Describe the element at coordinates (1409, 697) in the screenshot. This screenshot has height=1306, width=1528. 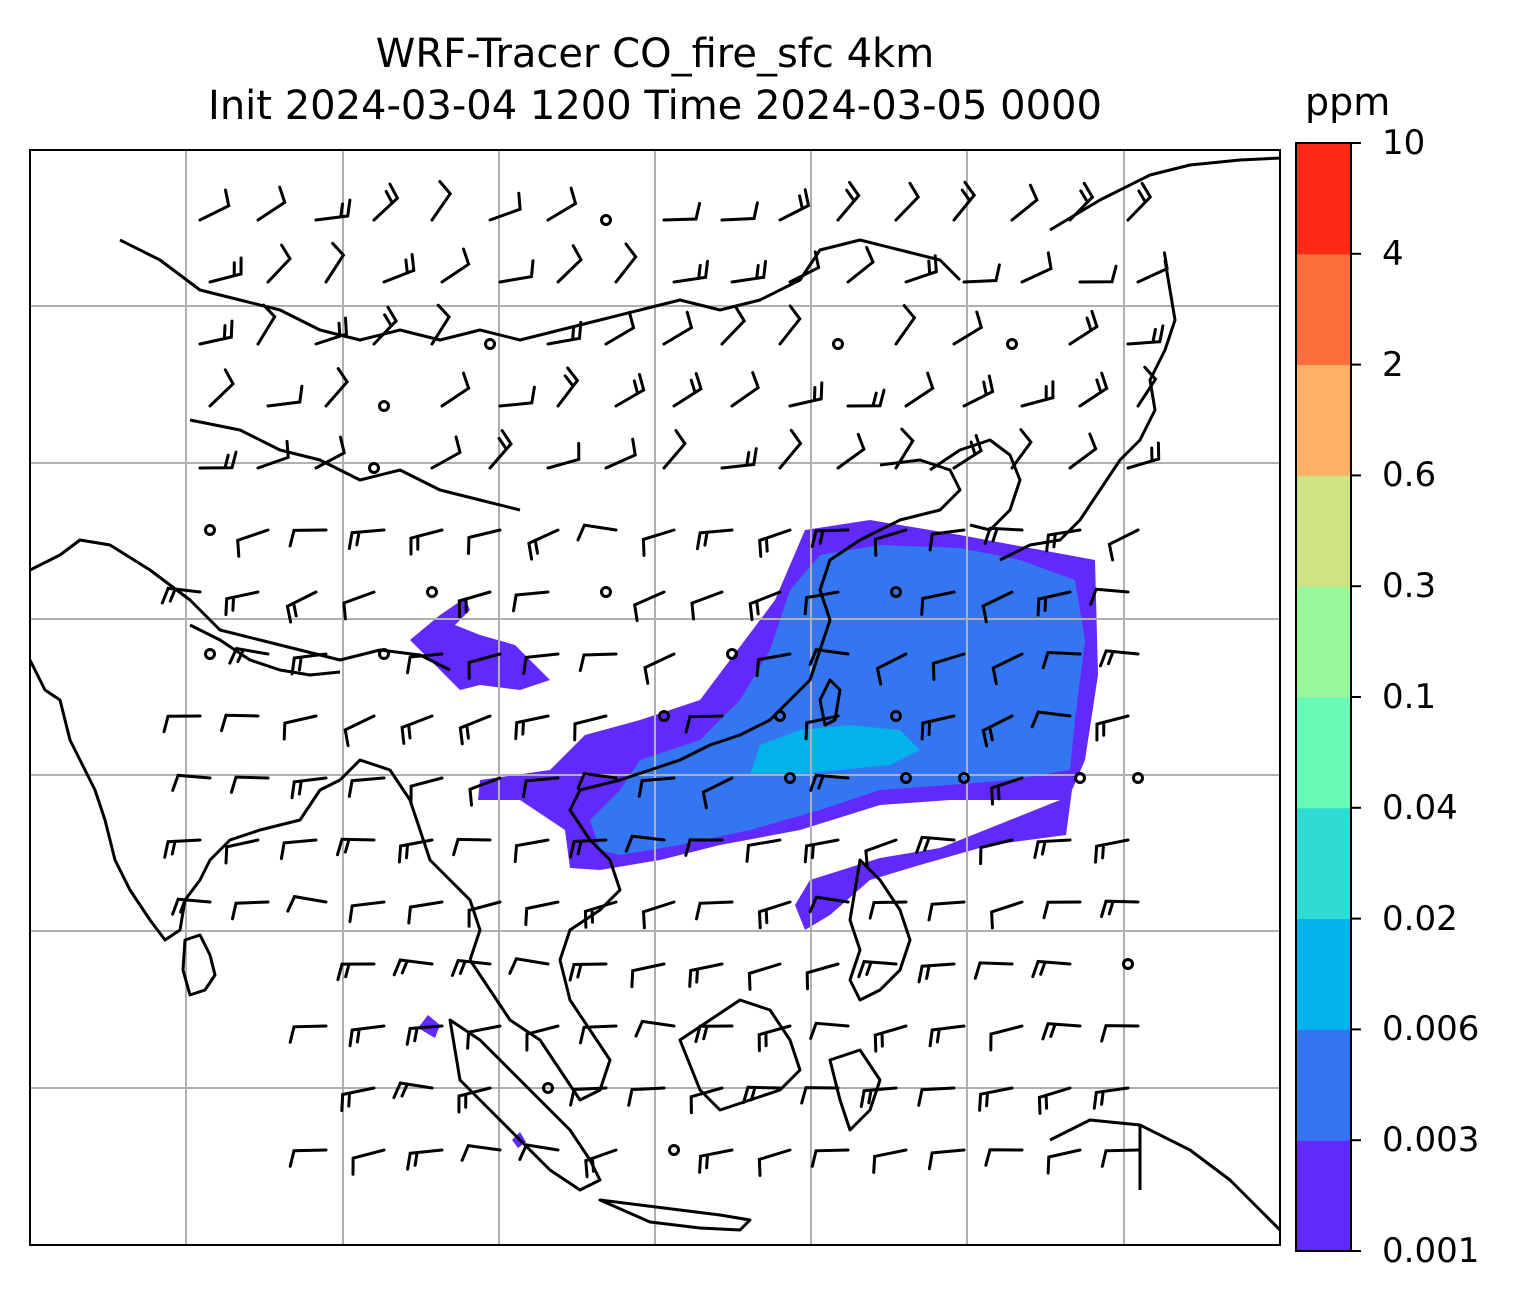
I see `colorbar-tick-label: 0.1` at that location.